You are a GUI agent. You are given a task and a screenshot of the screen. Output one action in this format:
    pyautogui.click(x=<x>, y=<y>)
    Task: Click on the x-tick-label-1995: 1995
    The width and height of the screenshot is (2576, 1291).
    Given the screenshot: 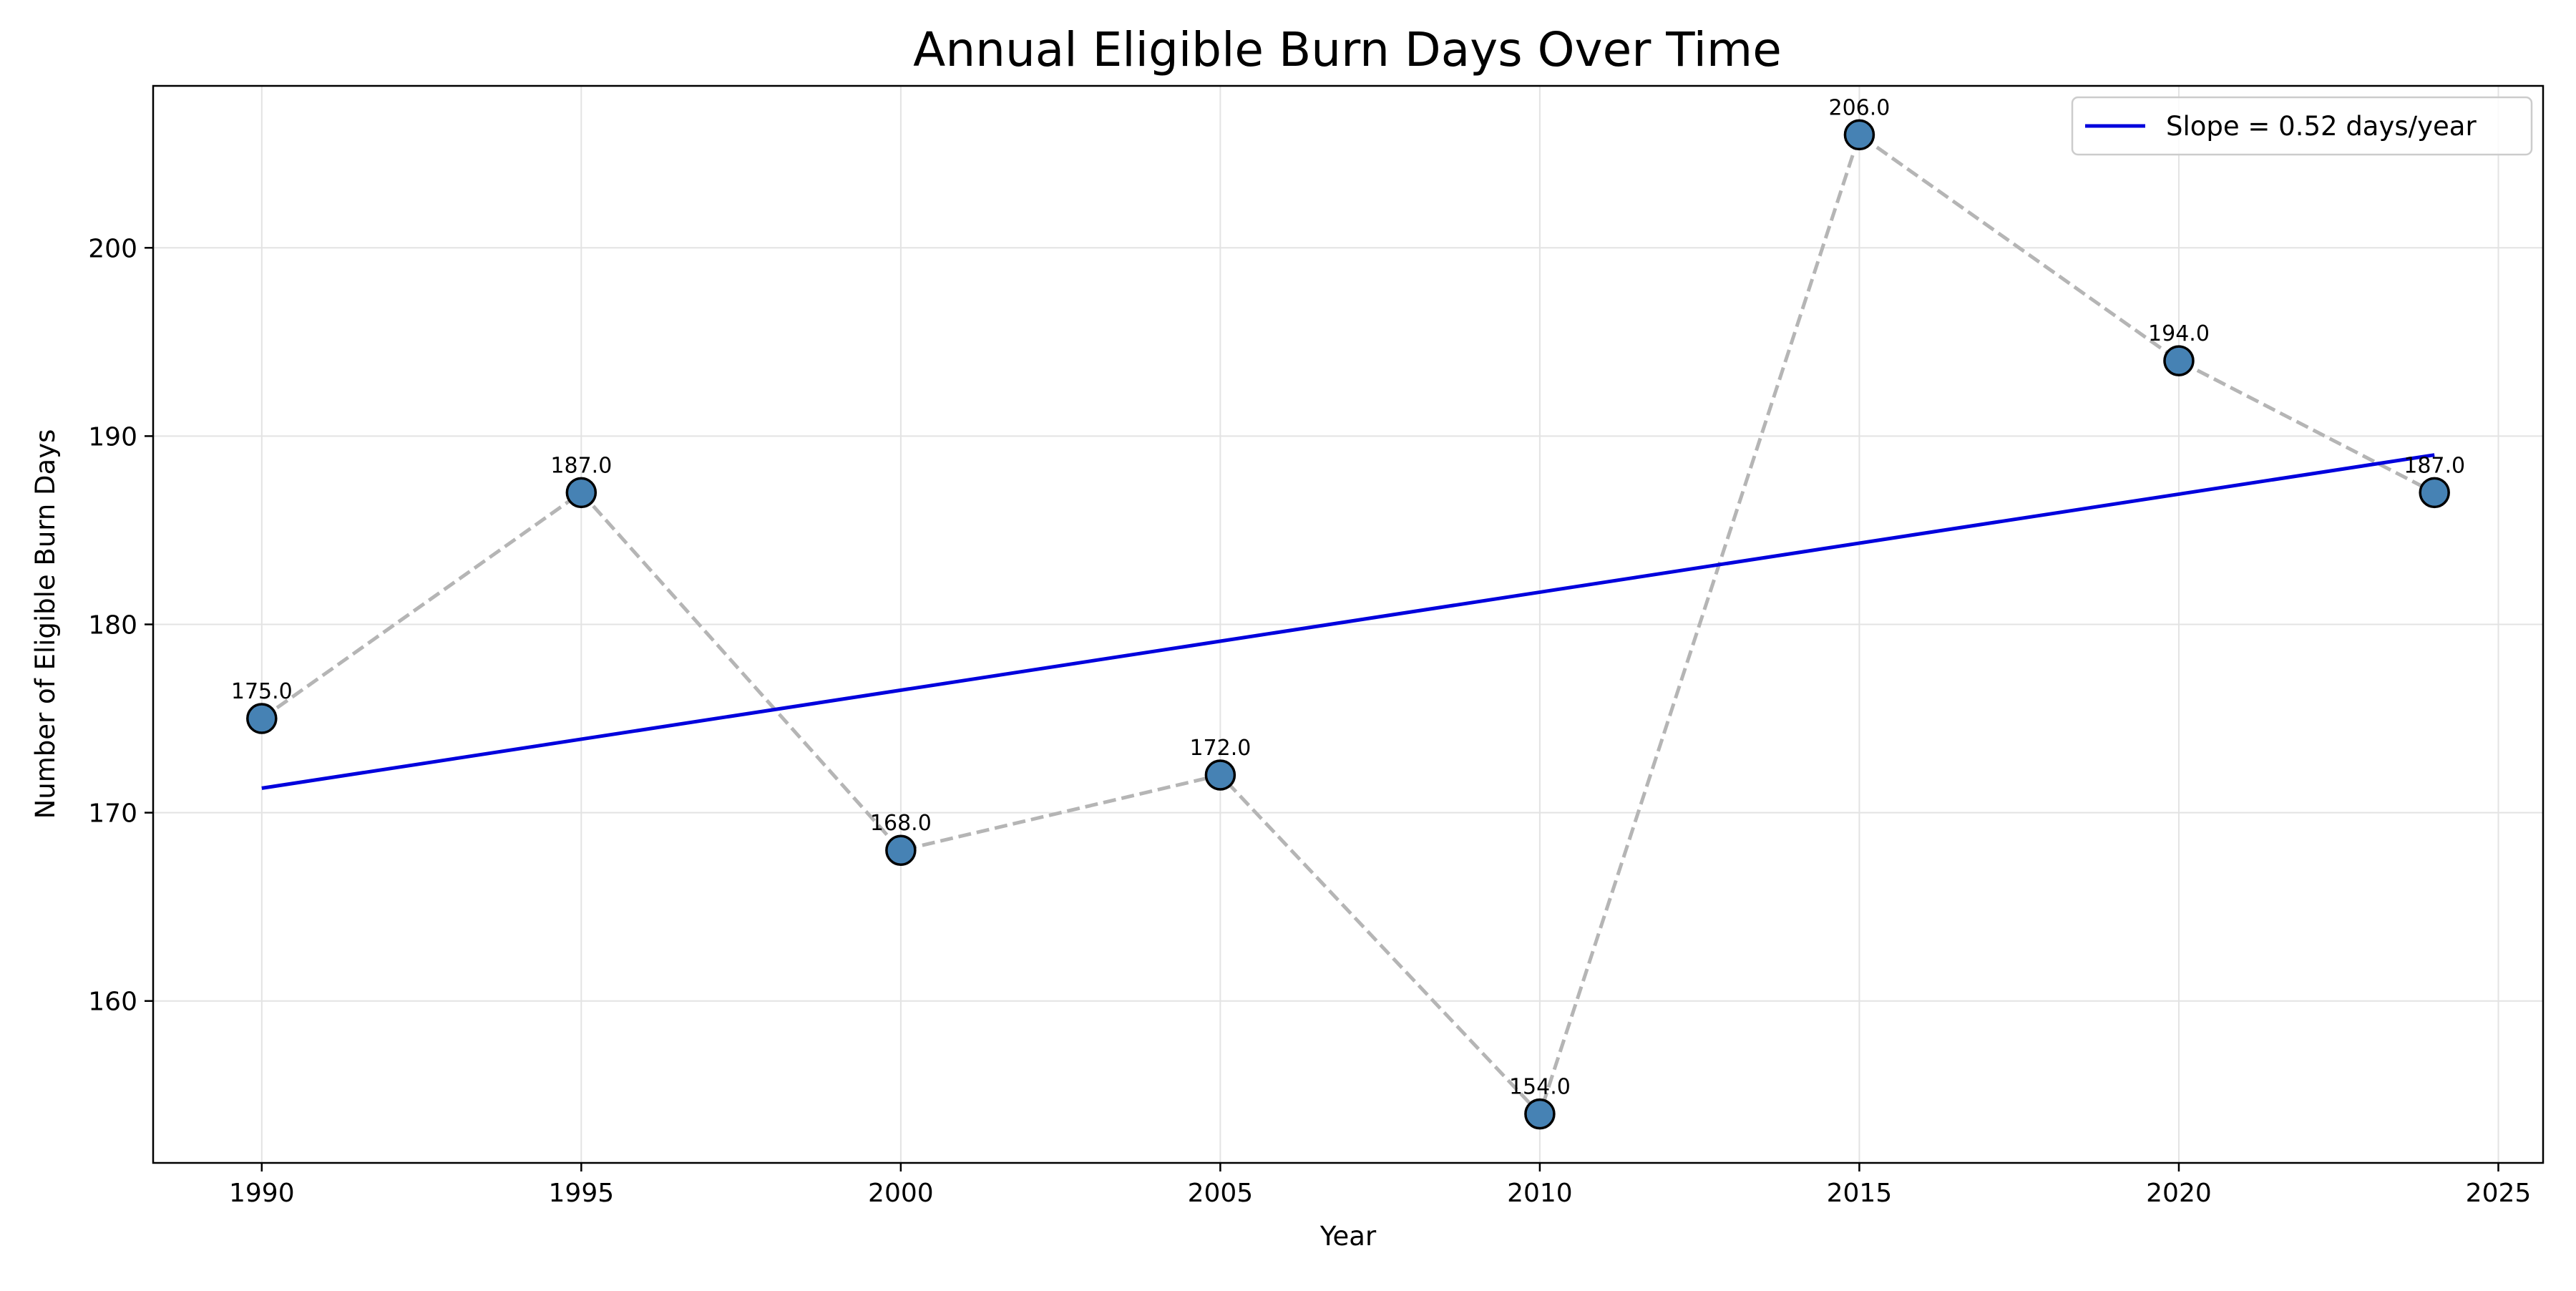 What is the action you would take?
    pyautogui.click(x=582, y=1193)
    